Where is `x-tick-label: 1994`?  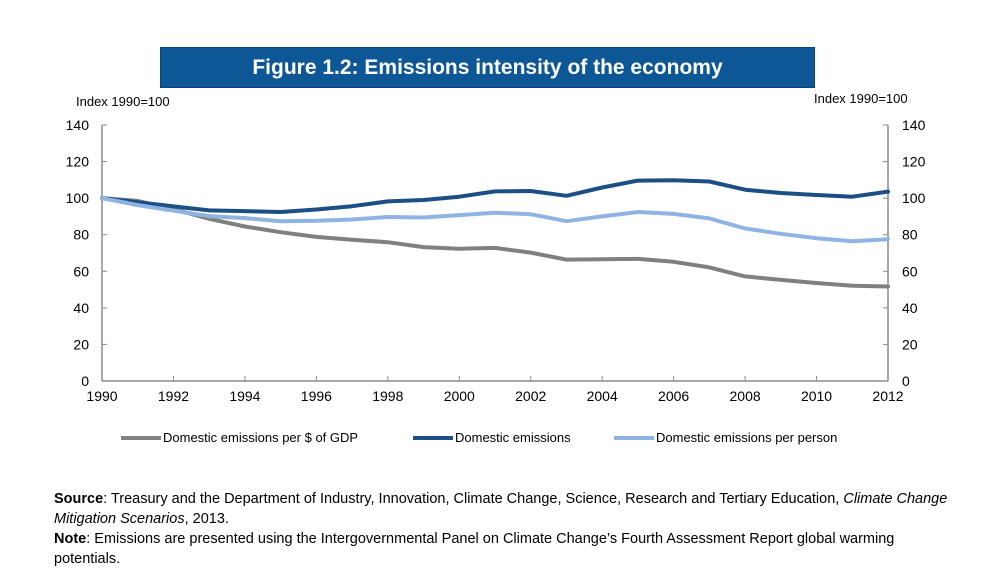 x-tick-label: 1994 is located at coordinates (244, 396).